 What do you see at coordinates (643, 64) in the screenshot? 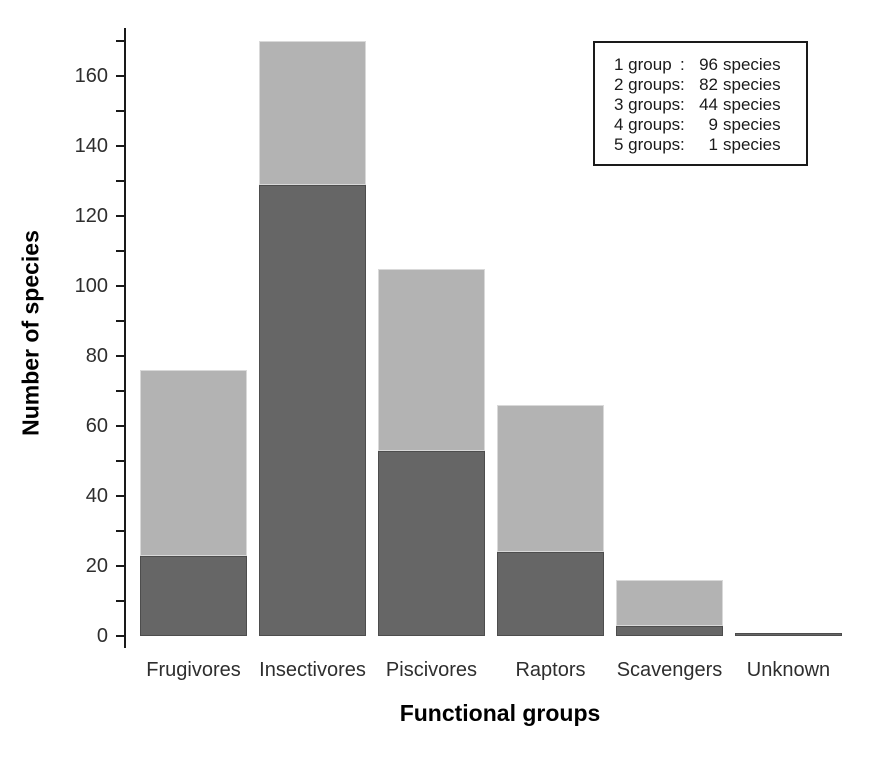
I see `legend-row-label: 1 group` at bounding box center [643, 64].